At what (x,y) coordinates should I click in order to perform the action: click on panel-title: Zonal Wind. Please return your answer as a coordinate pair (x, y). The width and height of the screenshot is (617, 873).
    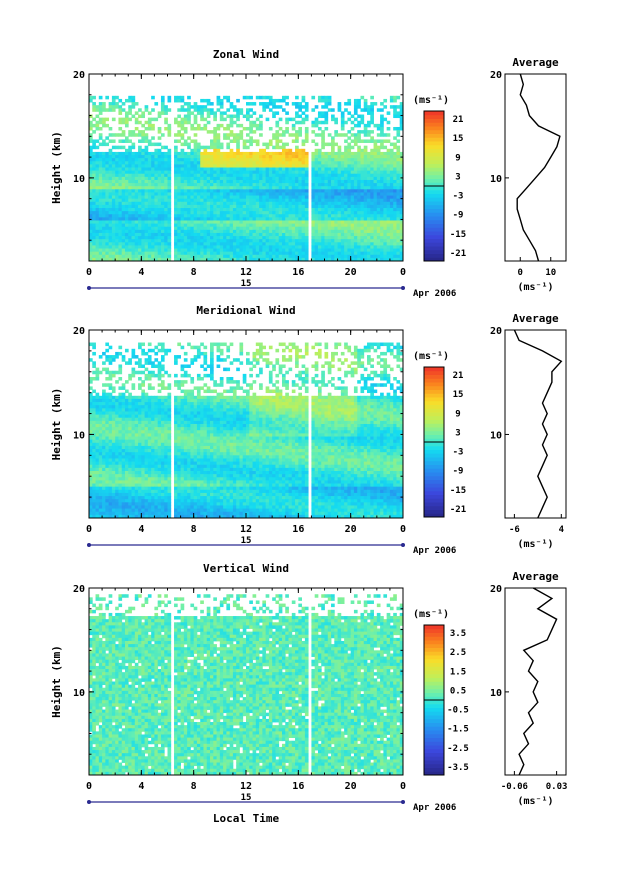
    Looking at the image, I should click on (246, 54).